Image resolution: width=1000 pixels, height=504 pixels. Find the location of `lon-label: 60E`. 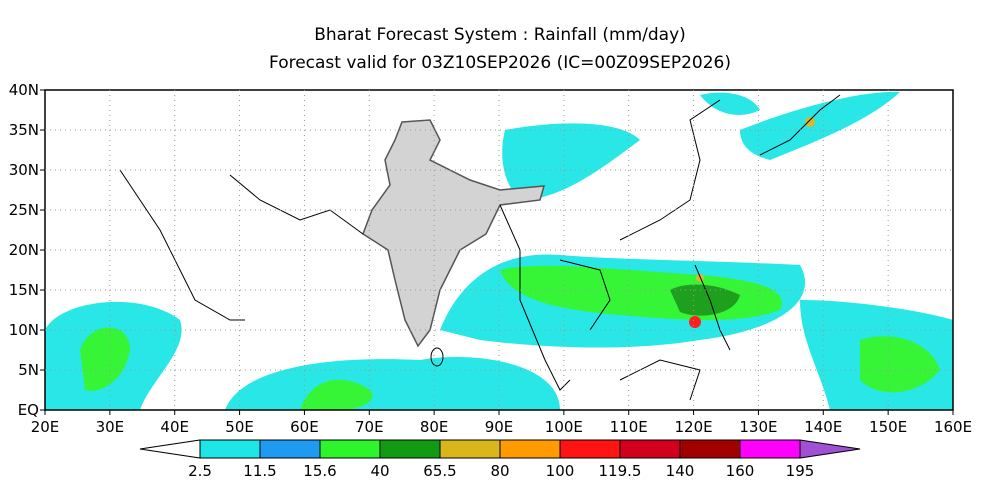

lon-label: 60E is located at coordinates (304, 427).